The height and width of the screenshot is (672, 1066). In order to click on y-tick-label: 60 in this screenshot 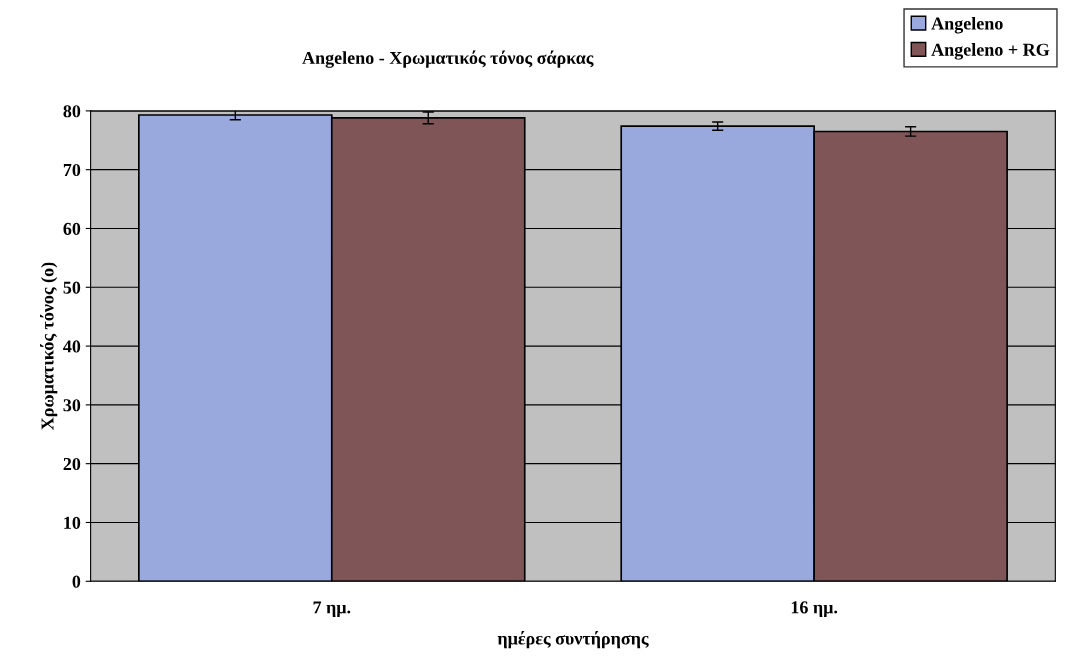, I will do `click(72, 228)`.